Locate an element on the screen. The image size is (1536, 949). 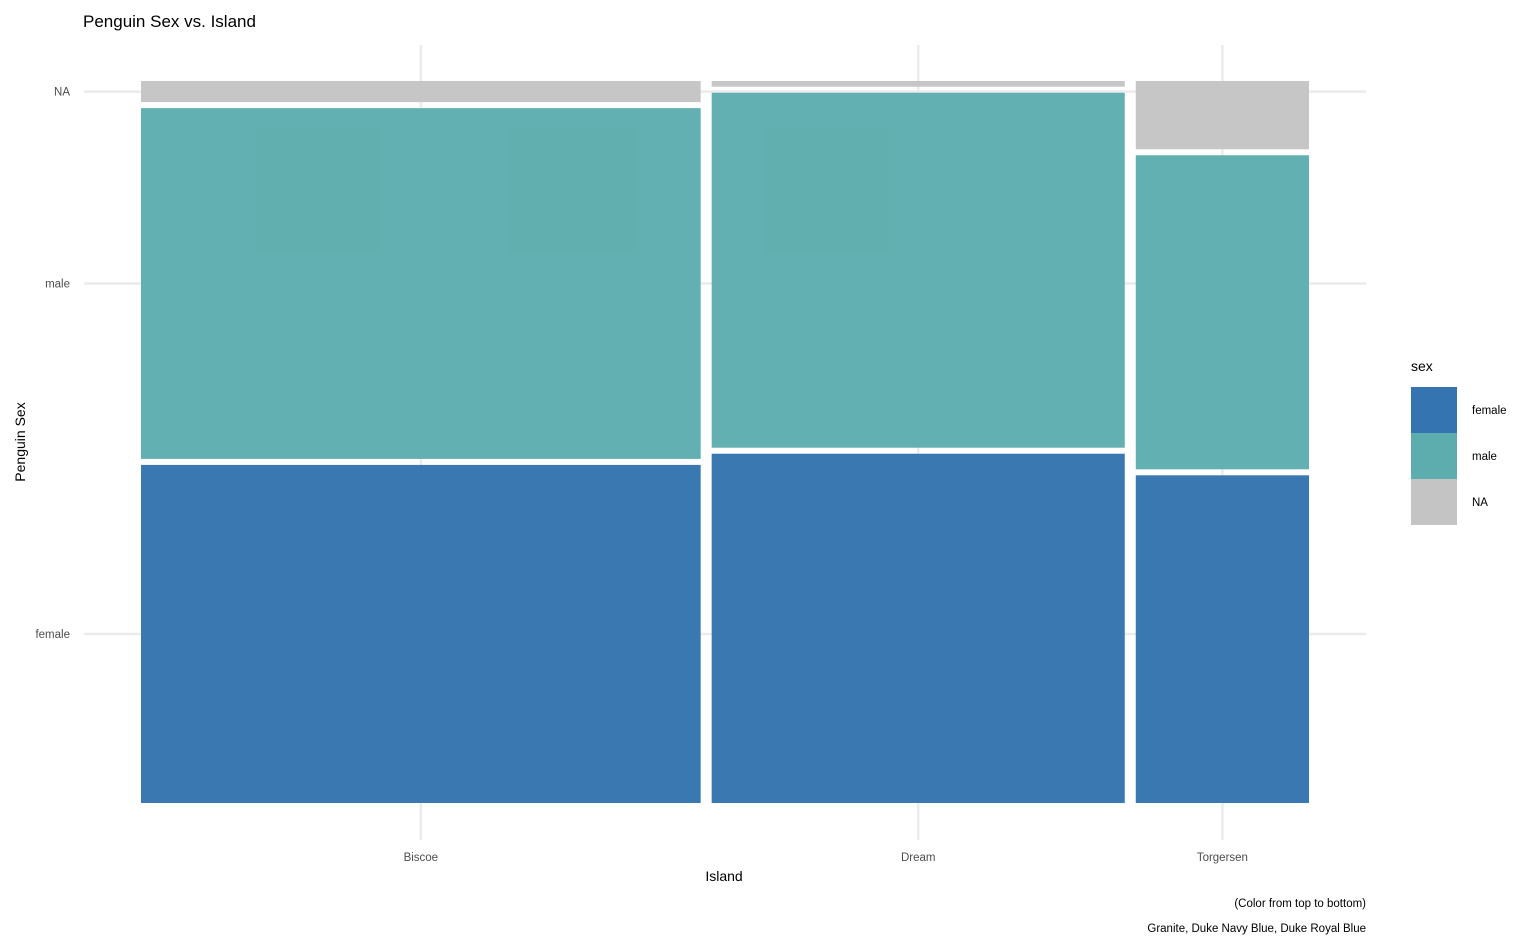
legend-label-male: male is located at coordinates (1484, 457).